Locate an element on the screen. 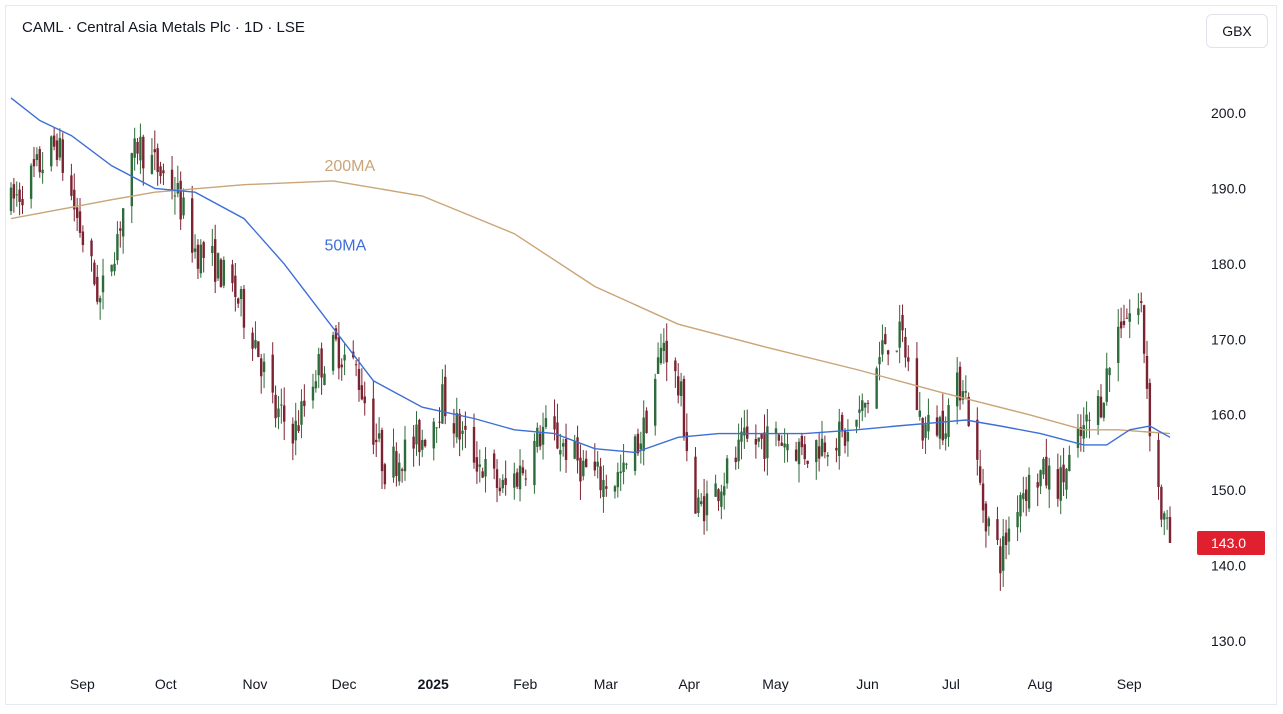 Image resolution: width=1283 pixels, height=714 pixels. y-tick-label: 160.0 is located at coordinates (1228, 415).